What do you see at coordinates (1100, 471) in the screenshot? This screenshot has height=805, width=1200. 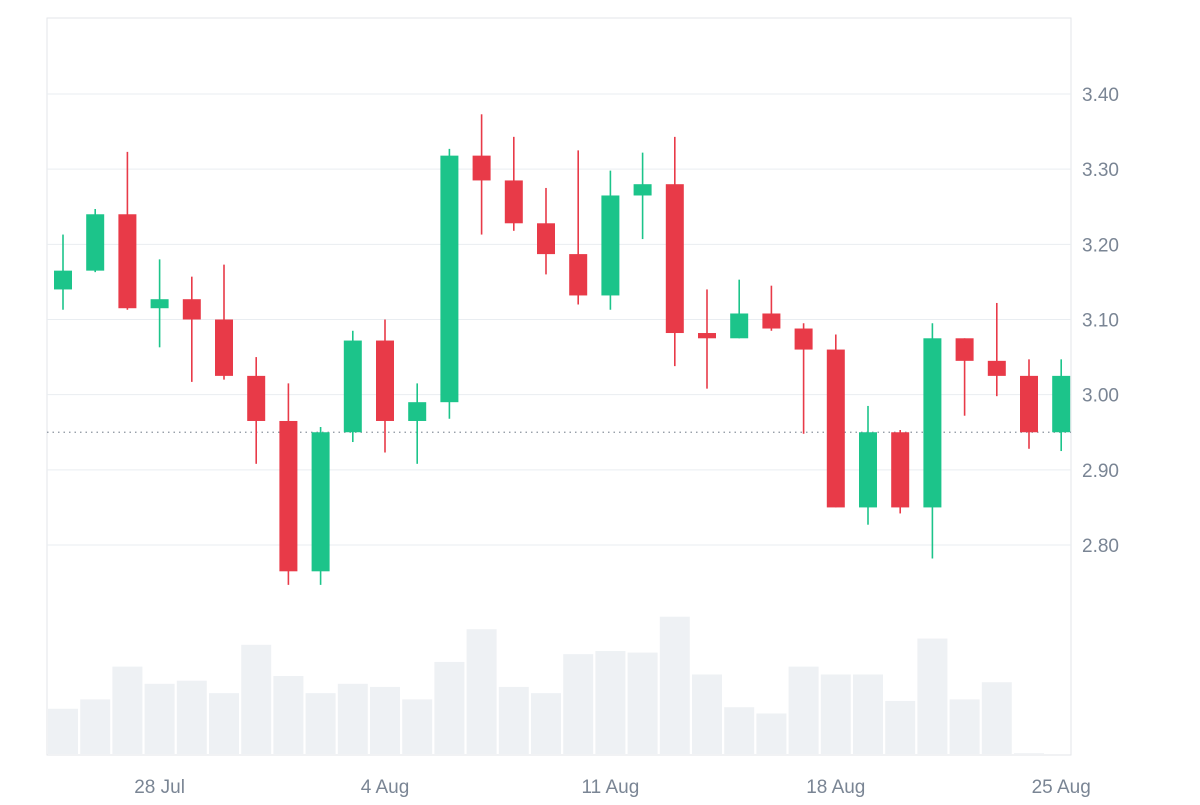 I see `y-tick-label: 2.90` at bounding box center [1100, 471].